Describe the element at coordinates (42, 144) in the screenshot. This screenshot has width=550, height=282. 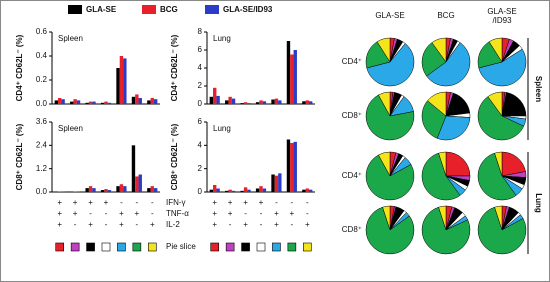
I see `y-tick-label: 2.4` at that location.